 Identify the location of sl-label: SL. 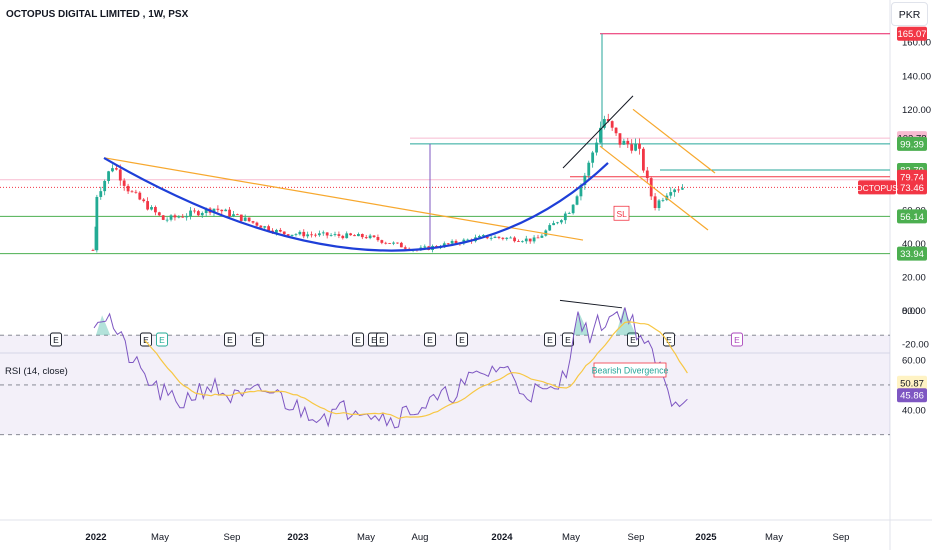
(622, 214).